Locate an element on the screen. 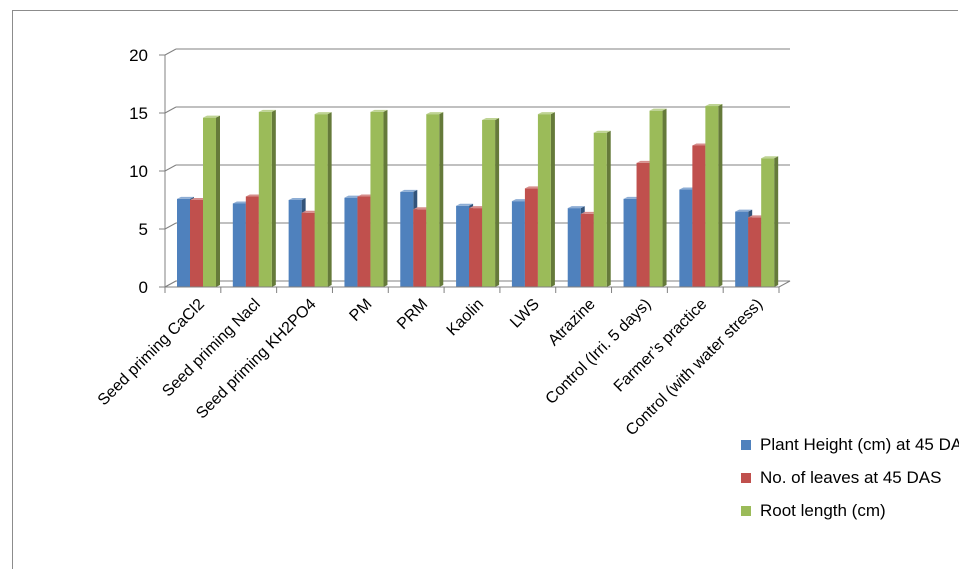 Image resolution: width=959 pixels, height=569 pixels. legend-item-root-length: Root length (cm) is located at coordinates (813, 511).